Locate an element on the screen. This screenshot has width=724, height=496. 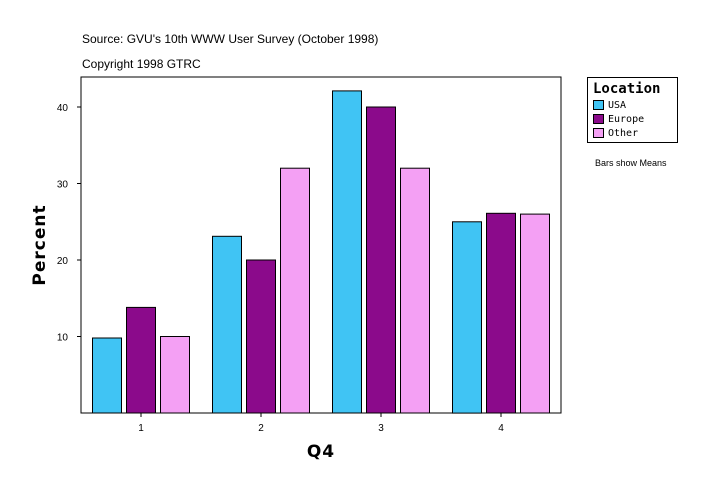
legend-item-europe: Europe is located at coordinates (618, 119).